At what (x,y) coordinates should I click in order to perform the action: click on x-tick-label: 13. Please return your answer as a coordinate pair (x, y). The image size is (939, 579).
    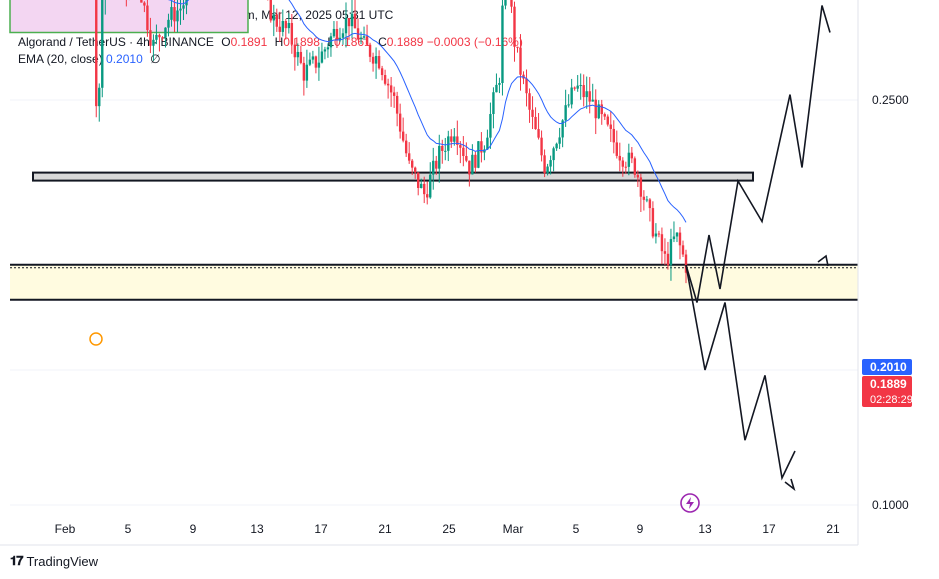
    Looking at the image, I should click on (257, 529).